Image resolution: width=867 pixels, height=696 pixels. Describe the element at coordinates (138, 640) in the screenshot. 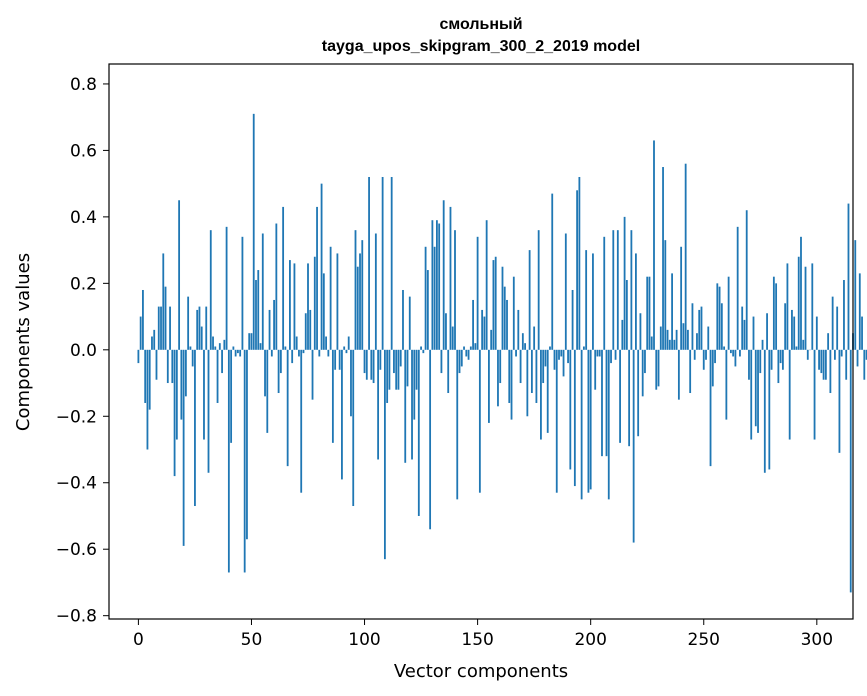

I see `x-tick-label: 0` at that location.